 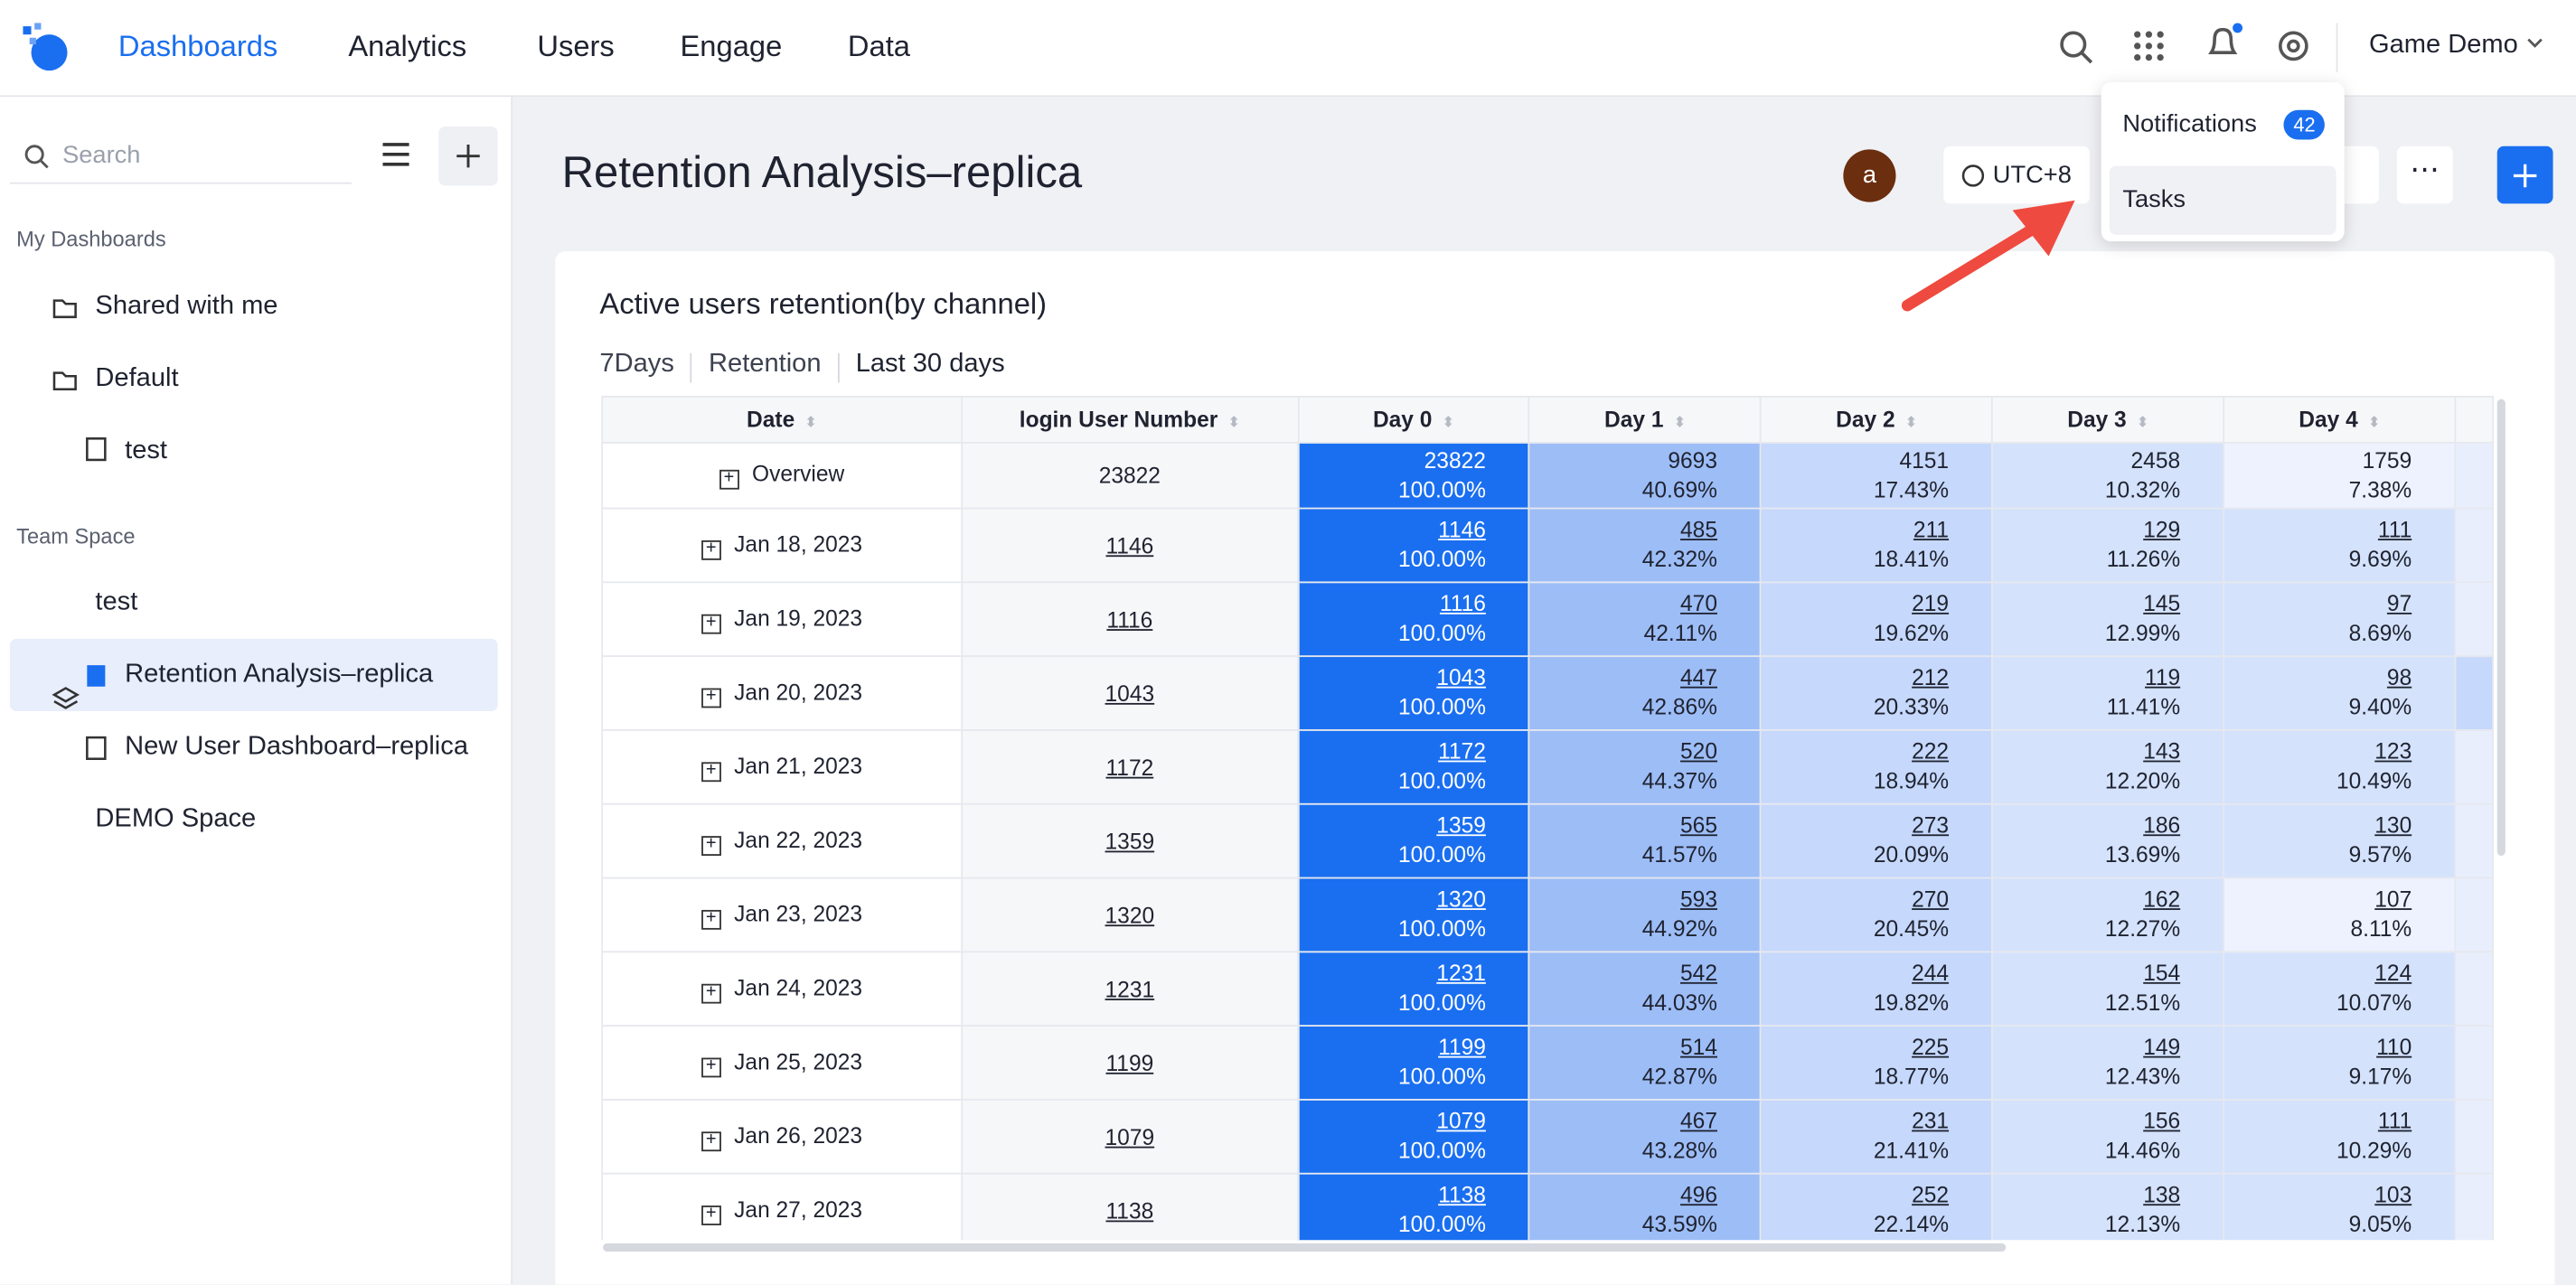 I want to click on user-count: 1199, so click(x=1130, y=1062).